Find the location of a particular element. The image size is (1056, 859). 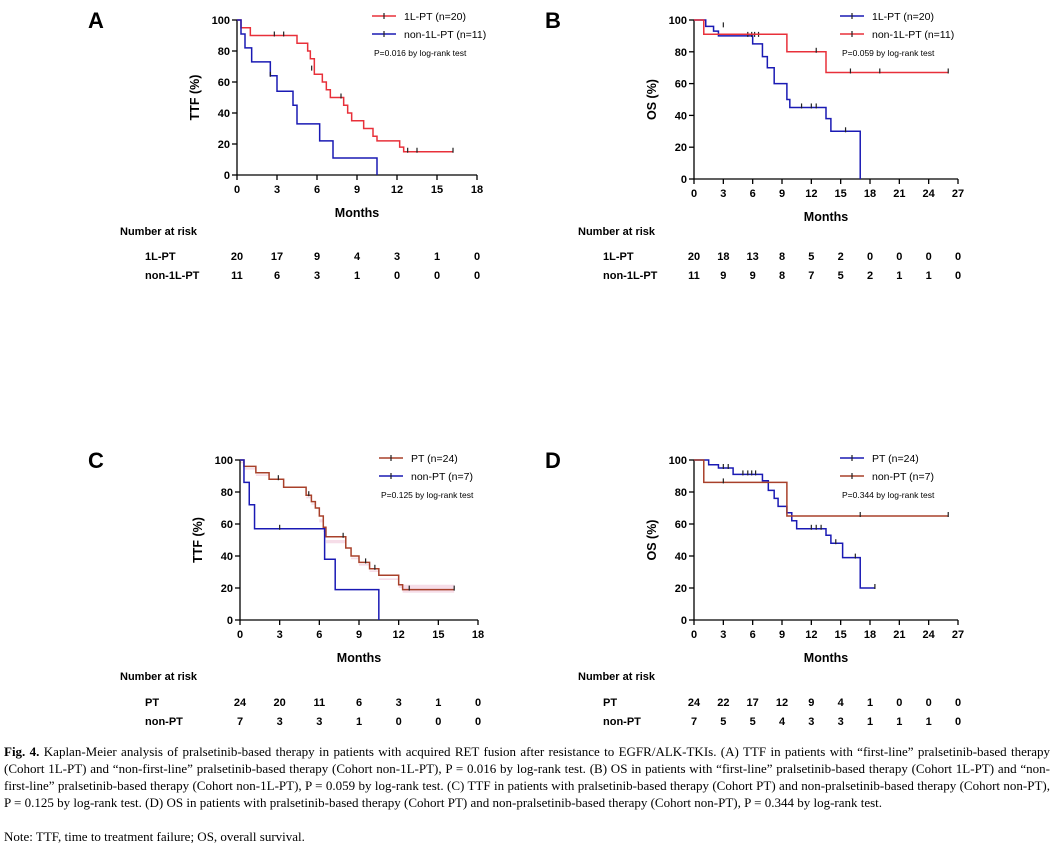

y-tick-label: 60 is located at coordinates (681, 525).